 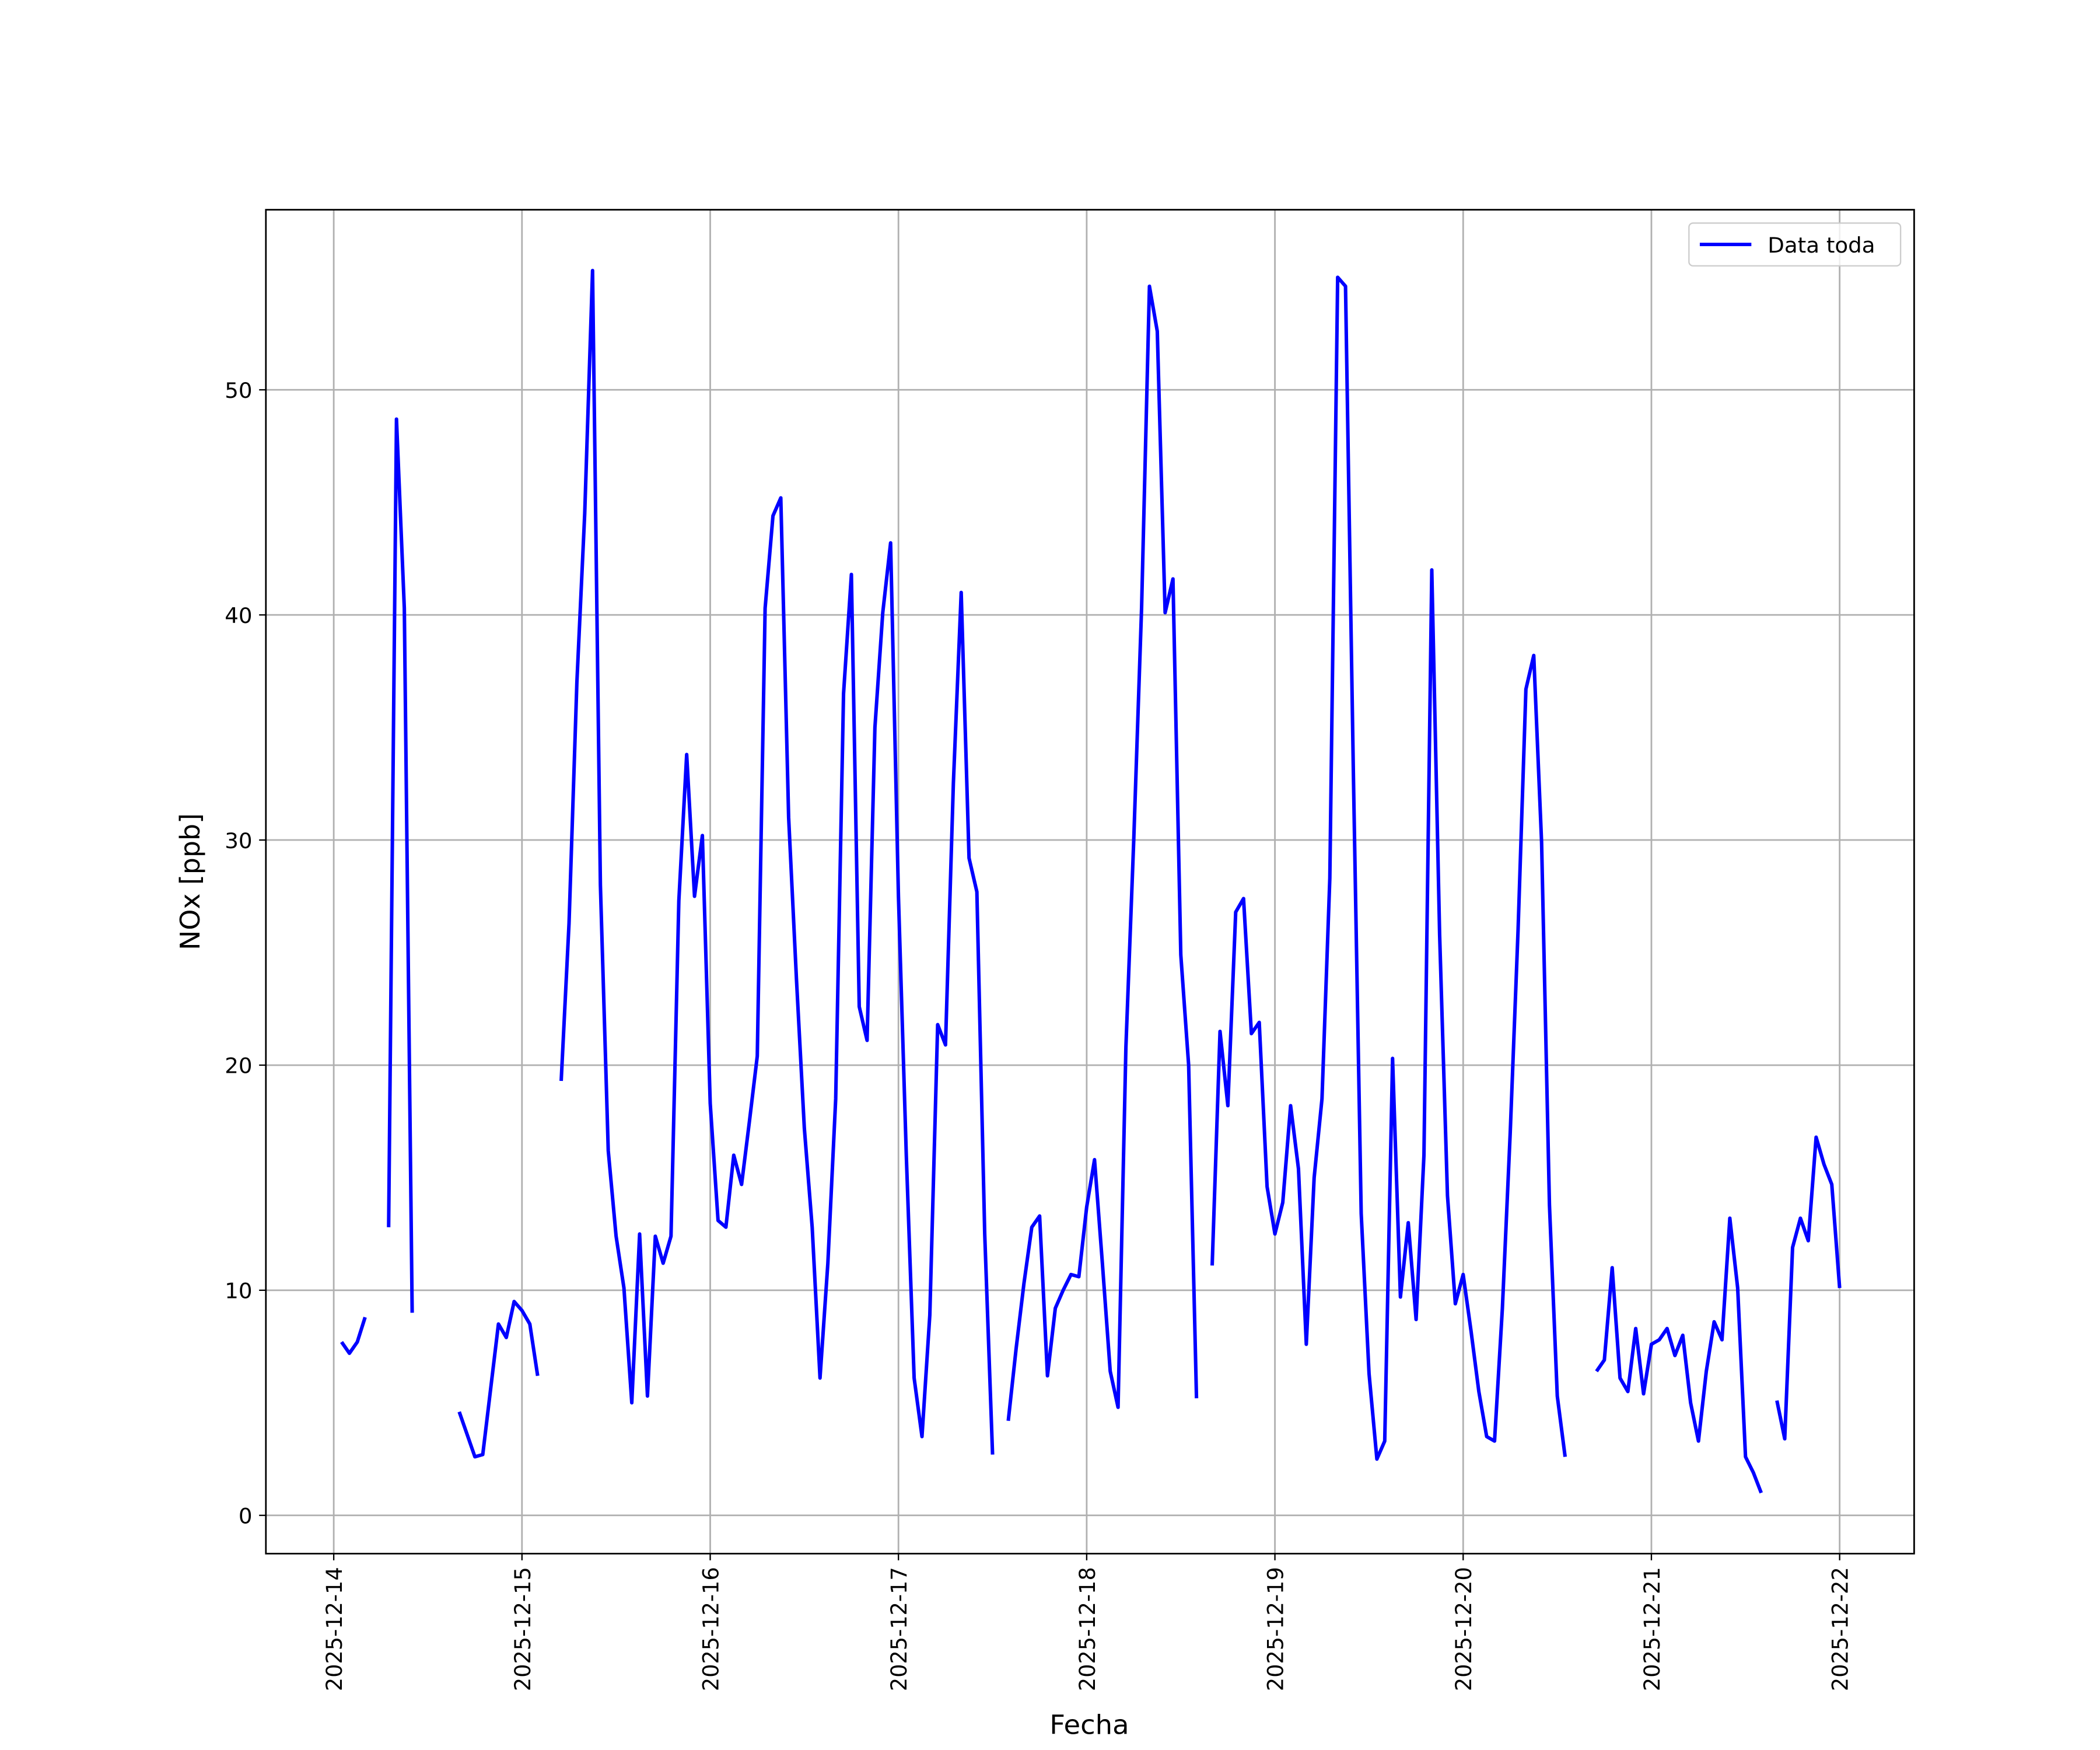 I want to click on x-tick-label: 2025-12-21, so click(x=1652, y=1629).